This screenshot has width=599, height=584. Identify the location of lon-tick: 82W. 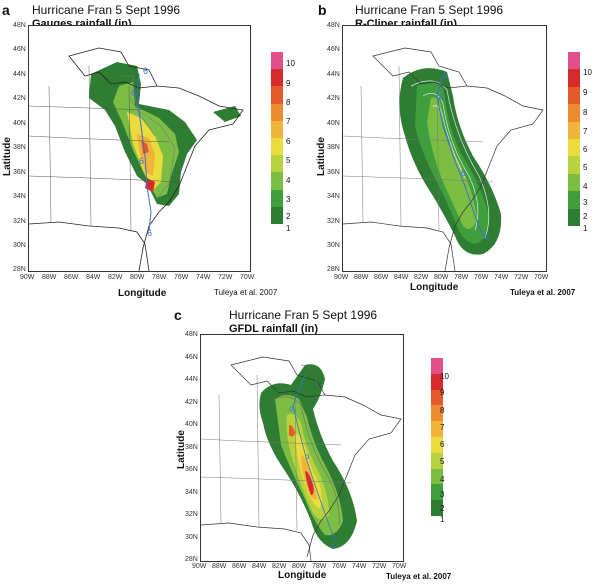
(115, 277).